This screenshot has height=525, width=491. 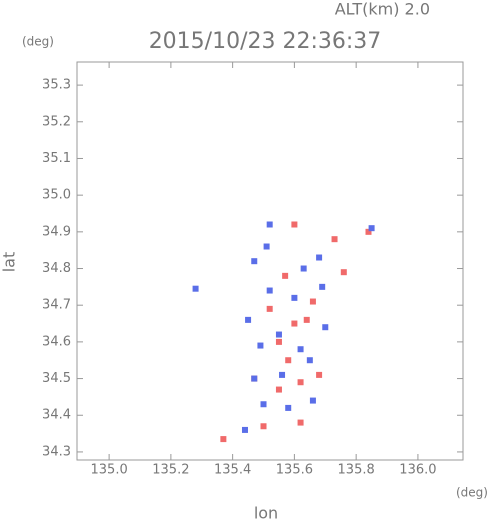 What do you see at coordinates (56, 415) in the screenshot?
I see `y-tick-label: 34.4` at bounding box center [56, 415].